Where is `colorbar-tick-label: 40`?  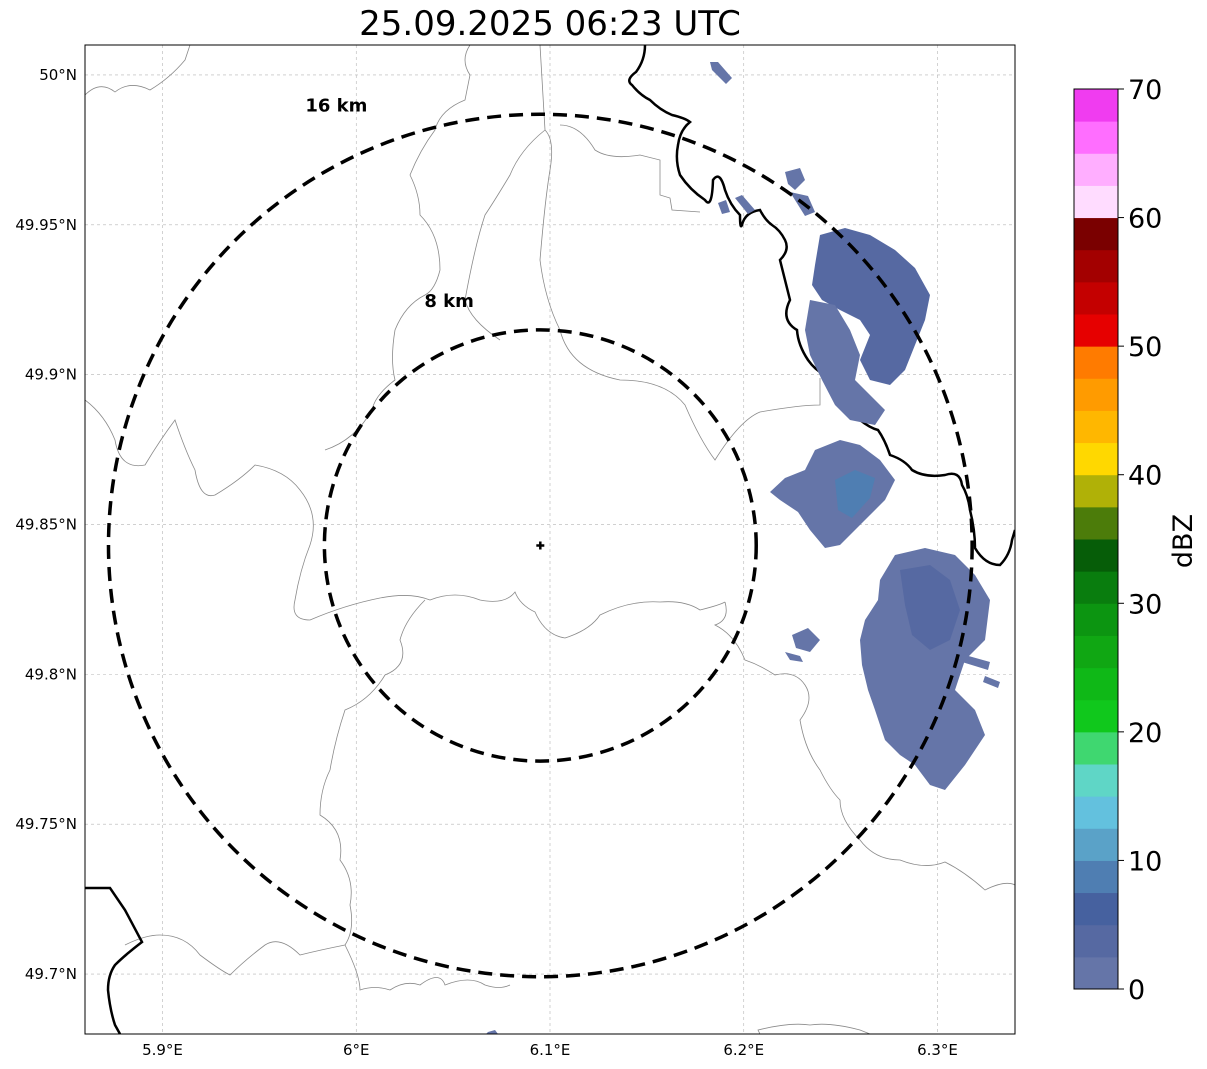
colorbar-tick-label: 40 is located at coordinates (1145, 476).